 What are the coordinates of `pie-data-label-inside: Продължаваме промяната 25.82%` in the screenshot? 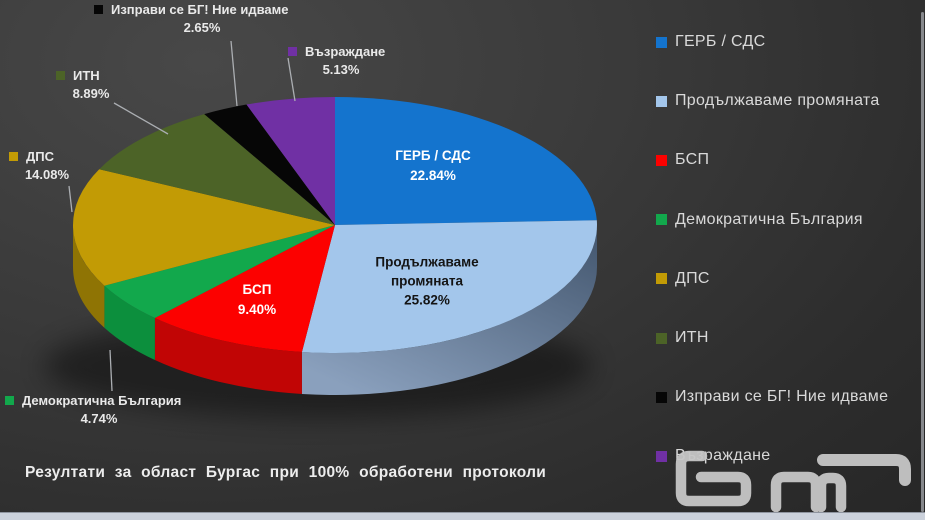 It's located at (427, 282).